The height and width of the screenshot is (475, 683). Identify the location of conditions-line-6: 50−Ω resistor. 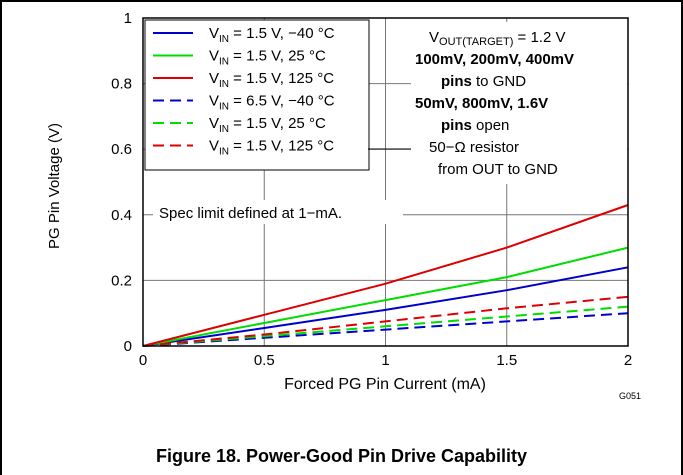
(474, 147).